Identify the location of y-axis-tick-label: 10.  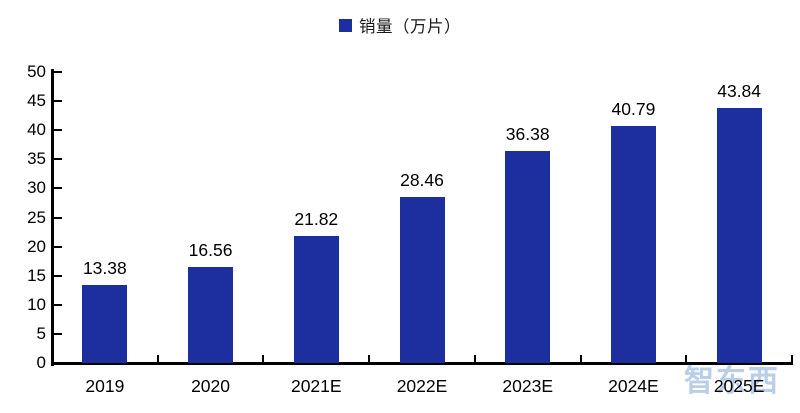
(36, 304).